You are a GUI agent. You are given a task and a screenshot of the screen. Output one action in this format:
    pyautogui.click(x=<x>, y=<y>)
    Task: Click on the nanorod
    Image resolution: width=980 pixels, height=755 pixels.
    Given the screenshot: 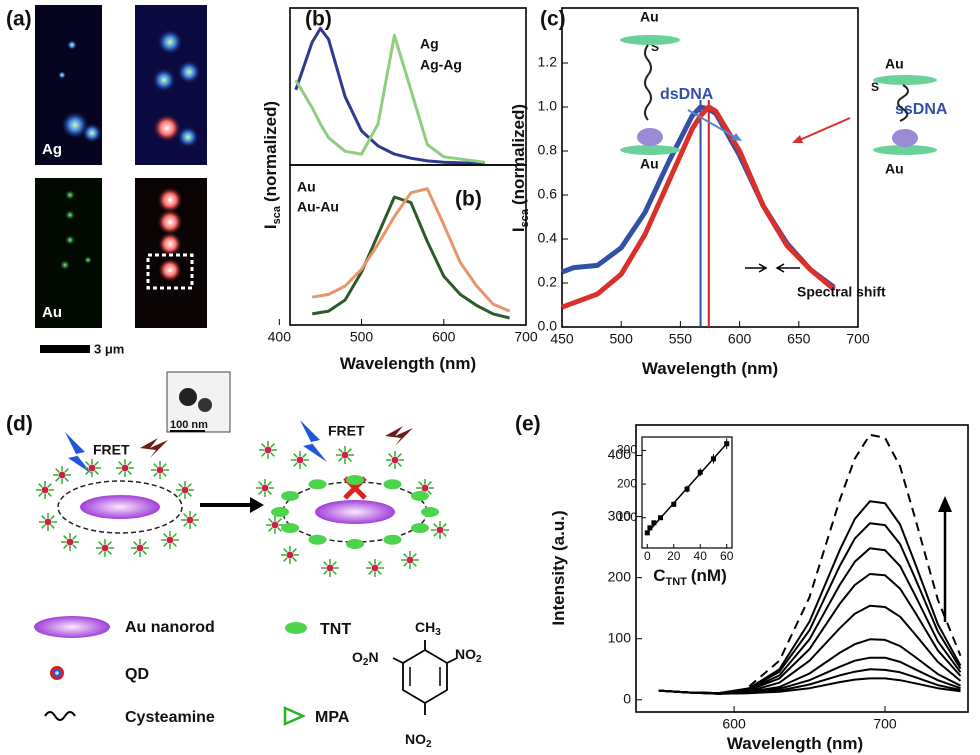 What is the action you would take?
    pyautogui.click(x=355, y=512)
    